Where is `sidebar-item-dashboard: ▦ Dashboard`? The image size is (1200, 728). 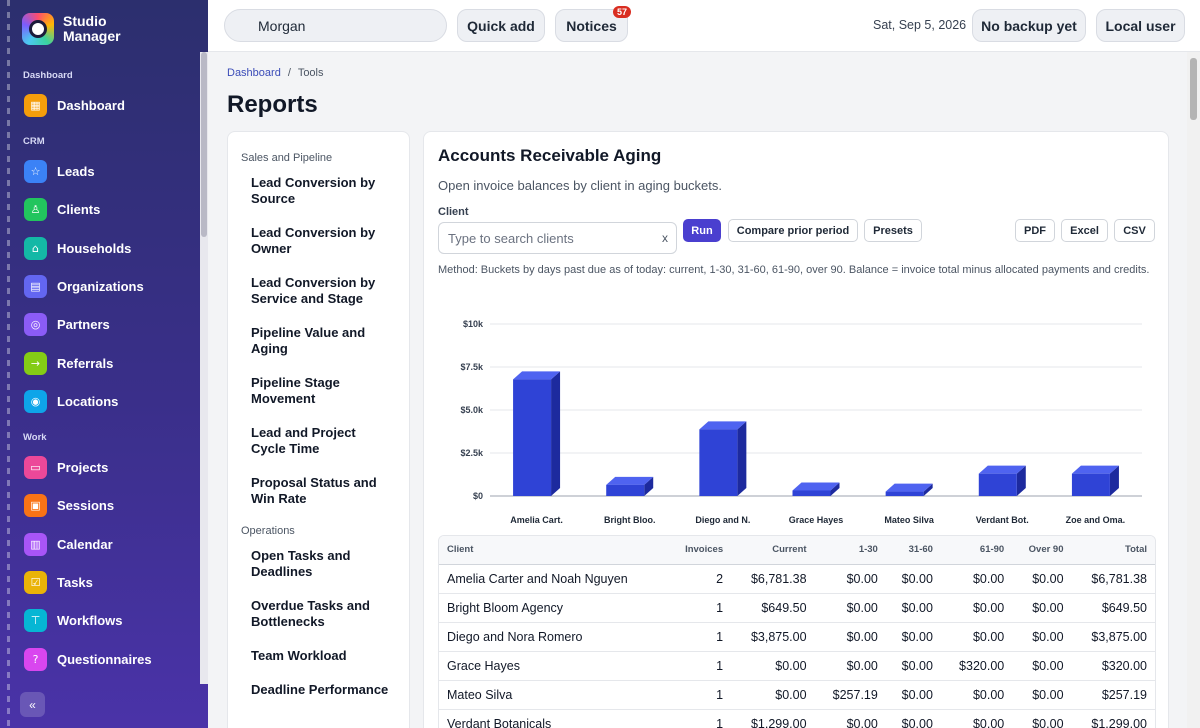 sidebar-item-dashboard: ▦ Dashboard is located at coordinates (112, 105).